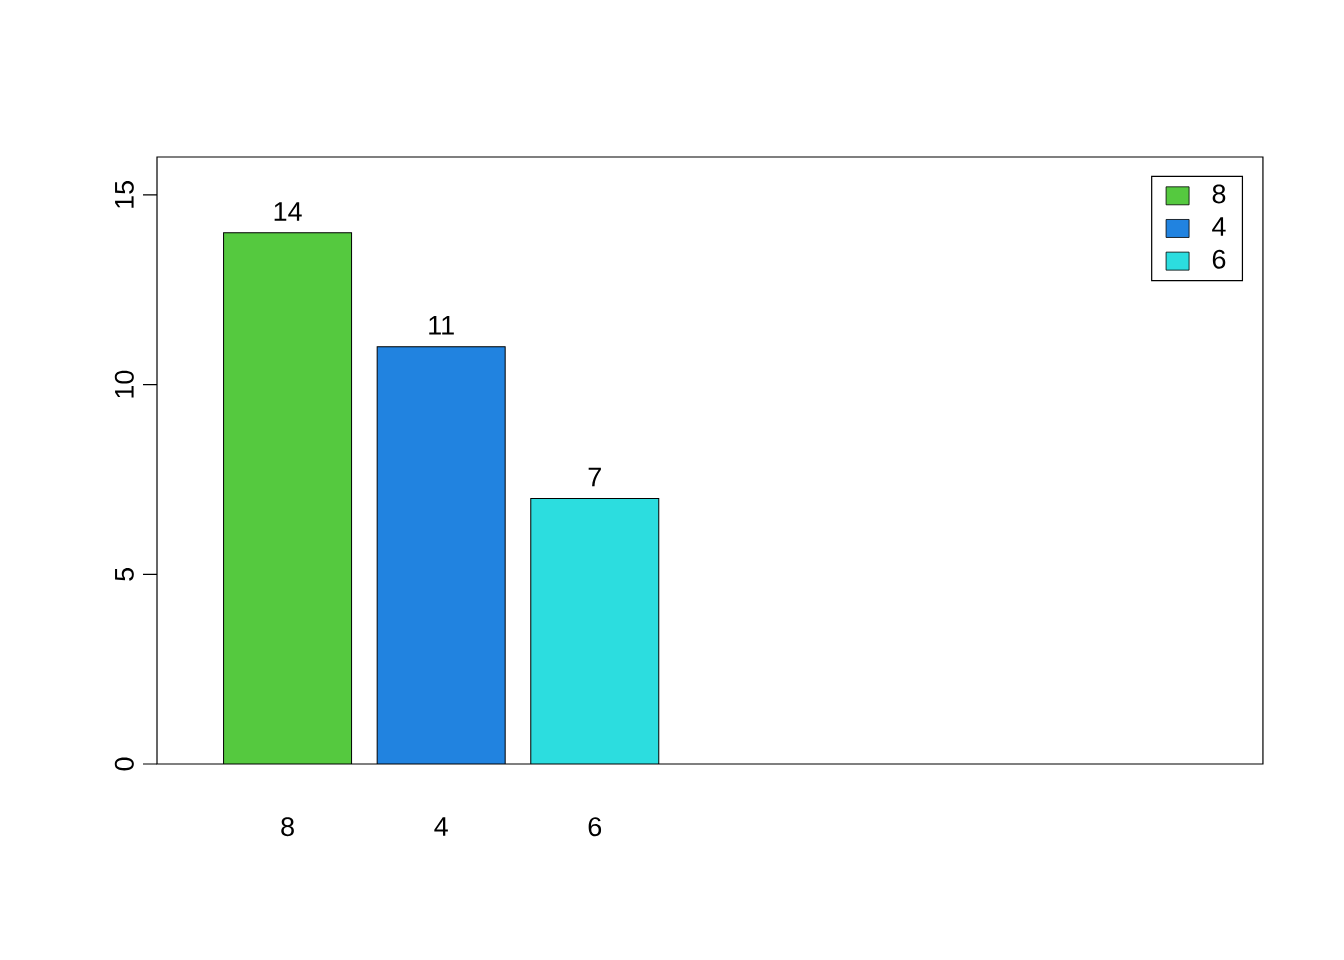  What do you see at coordinates (595, 827) in the screenshot?
I see `x-tick-label: 6` at bounding box center [595, 827].